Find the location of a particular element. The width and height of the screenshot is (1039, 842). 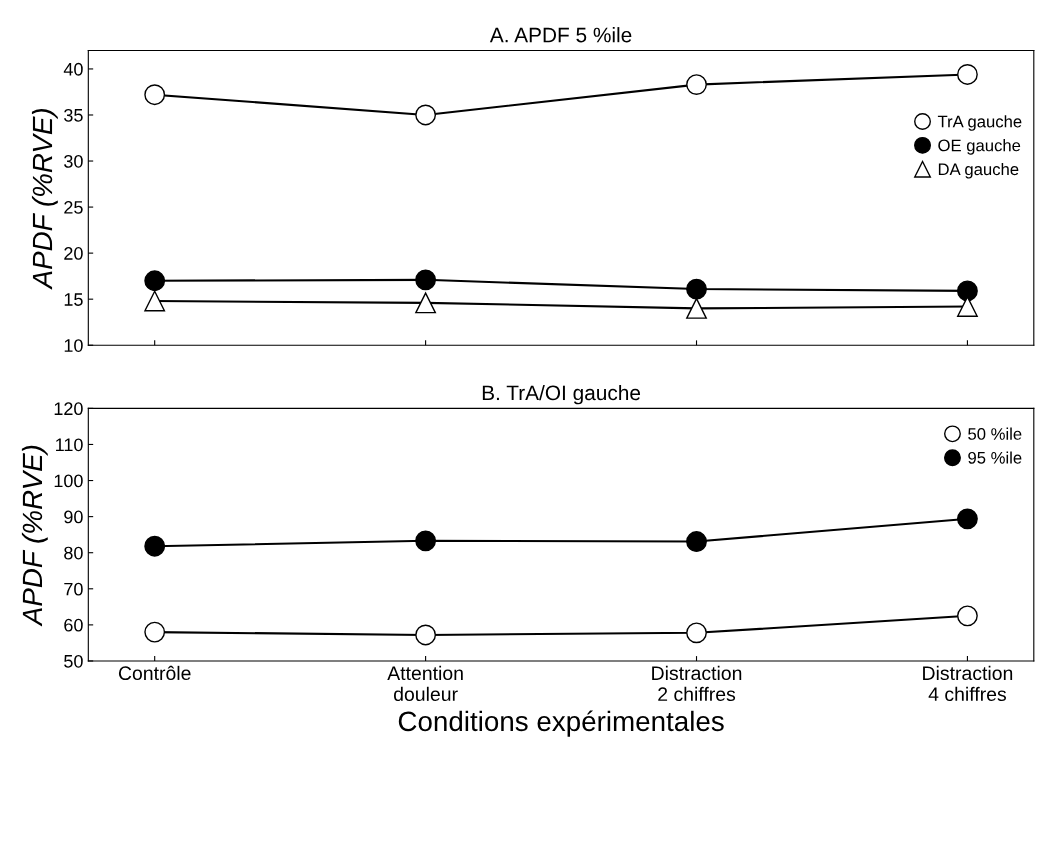

legend-label: 50 %ile is located at coordinates (995, 433).